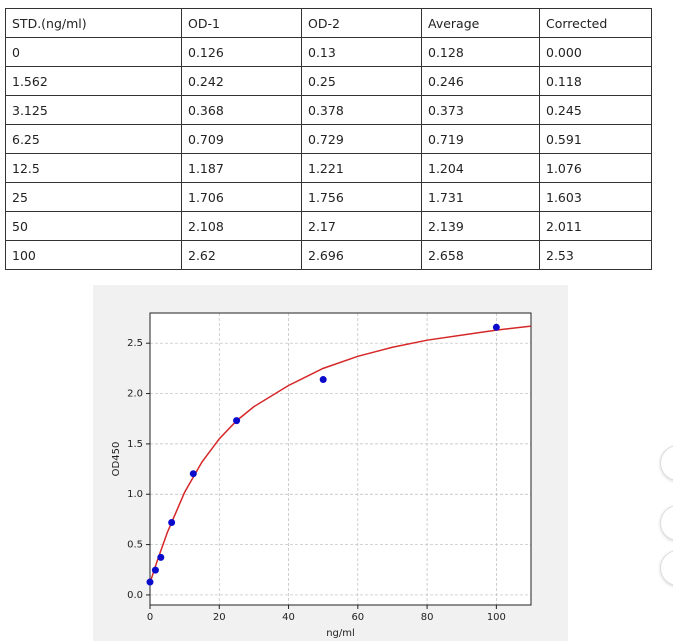  What do you see at coordinates (480, 226) in the screenshot?
I see `table-cell: 2.139` at bounding box center [480, 226].